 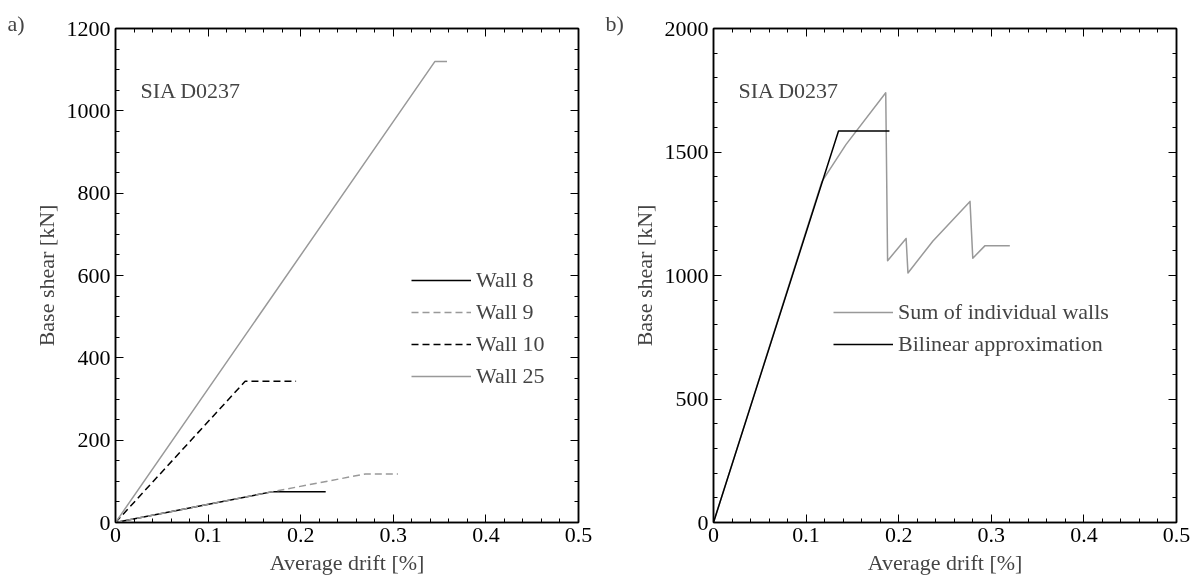 I want to click on chart-title: a), so click(x=16, y=23).